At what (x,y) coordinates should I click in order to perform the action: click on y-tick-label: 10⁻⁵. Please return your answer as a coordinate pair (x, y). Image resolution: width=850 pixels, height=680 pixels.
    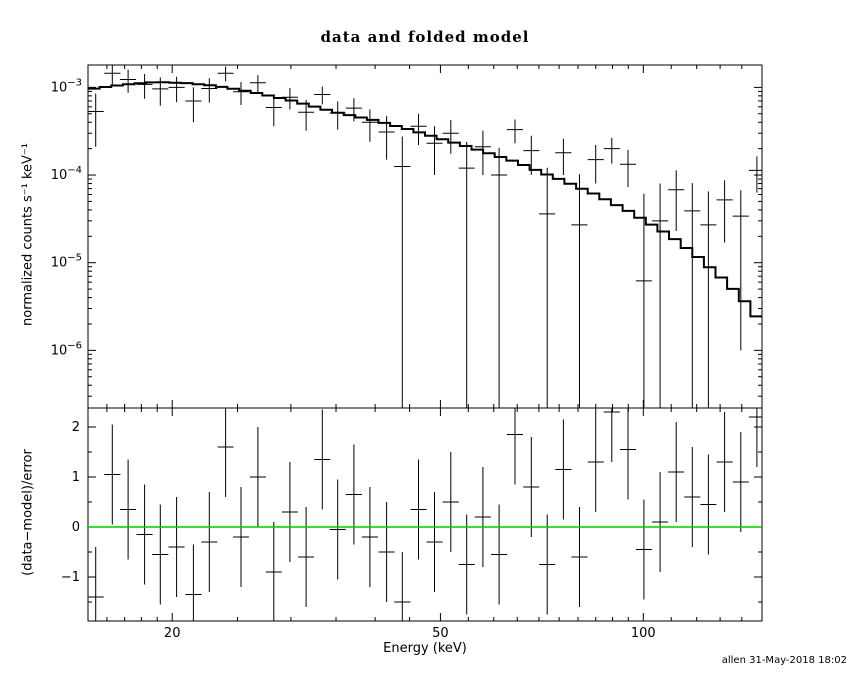
    Looking at the image, I should click on (66, 262).